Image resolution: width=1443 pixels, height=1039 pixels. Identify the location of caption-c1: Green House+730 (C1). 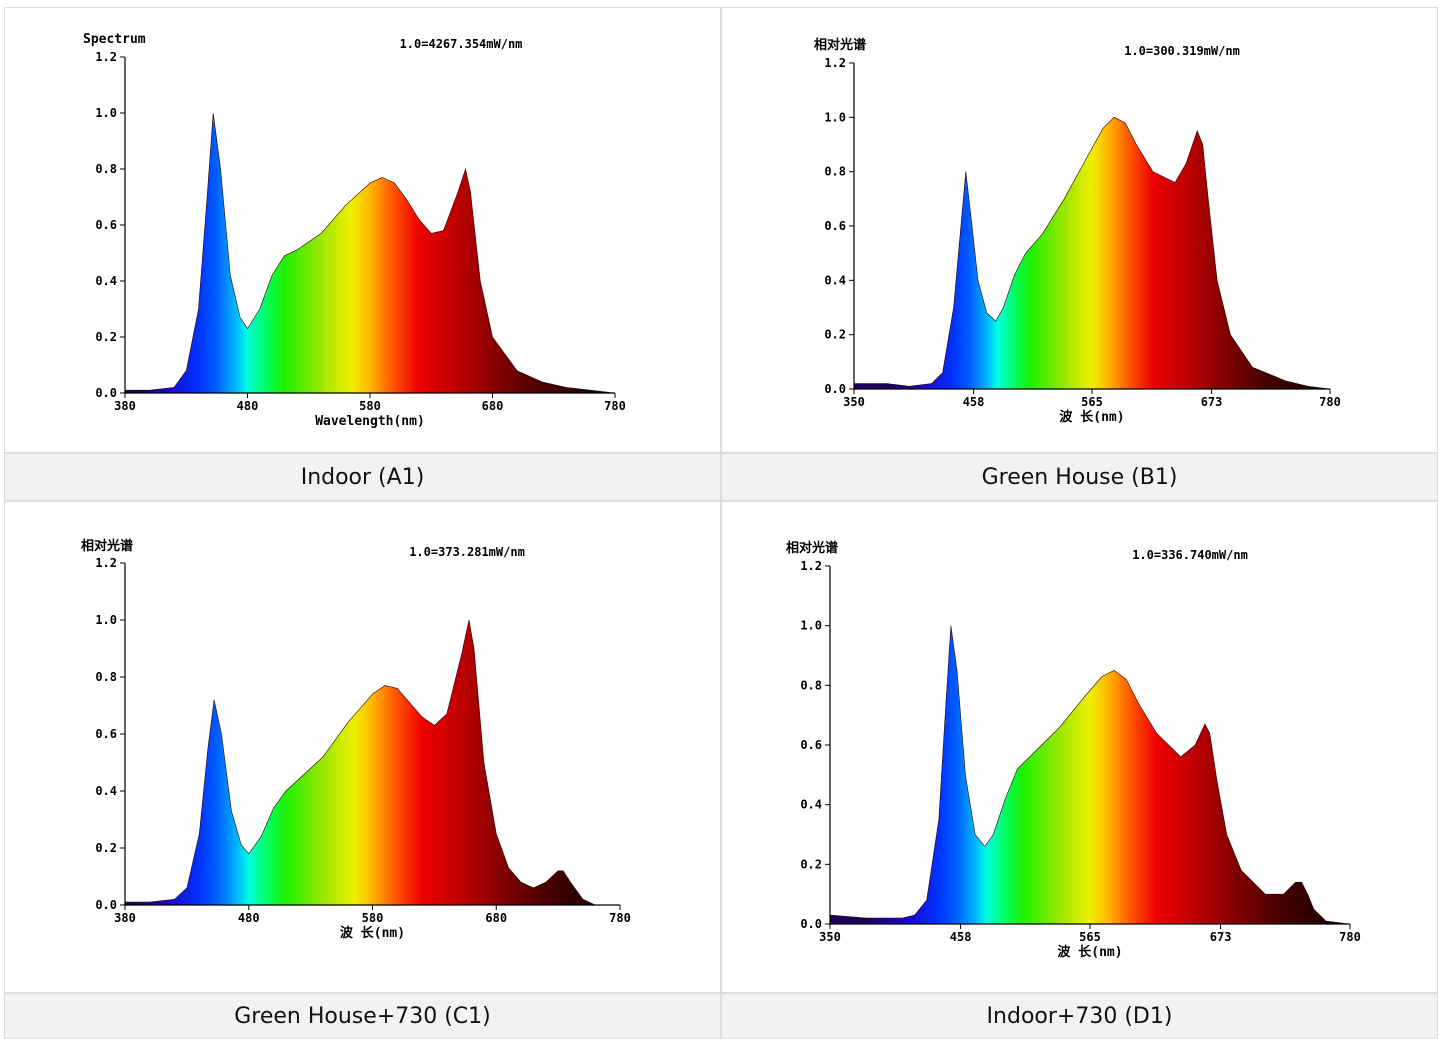
(362, 1016).